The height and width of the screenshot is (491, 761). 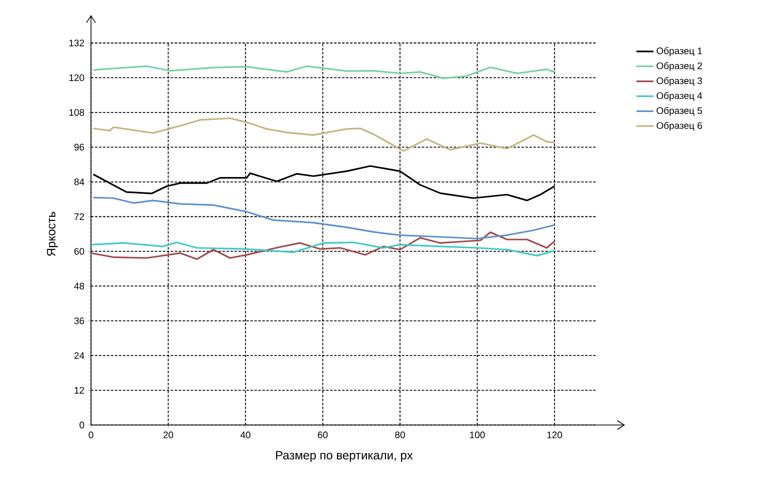 What do you see at coordinates (79, 320) in the screenshot?
I see `y-tick-label: 36` at bounding box center [79, 320].